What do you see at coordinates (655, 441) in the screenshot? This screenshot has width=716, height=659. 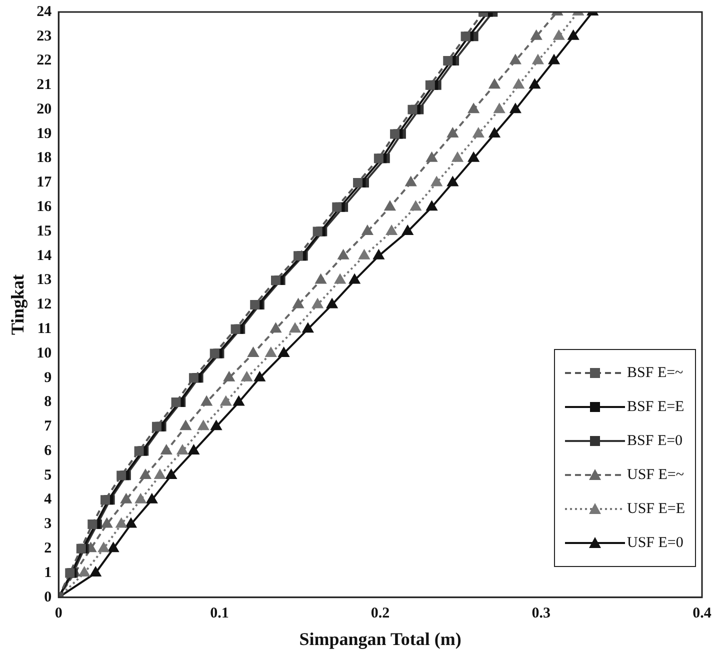 I see `legend-label: BSF E=0` at bounding box center [655, 441].